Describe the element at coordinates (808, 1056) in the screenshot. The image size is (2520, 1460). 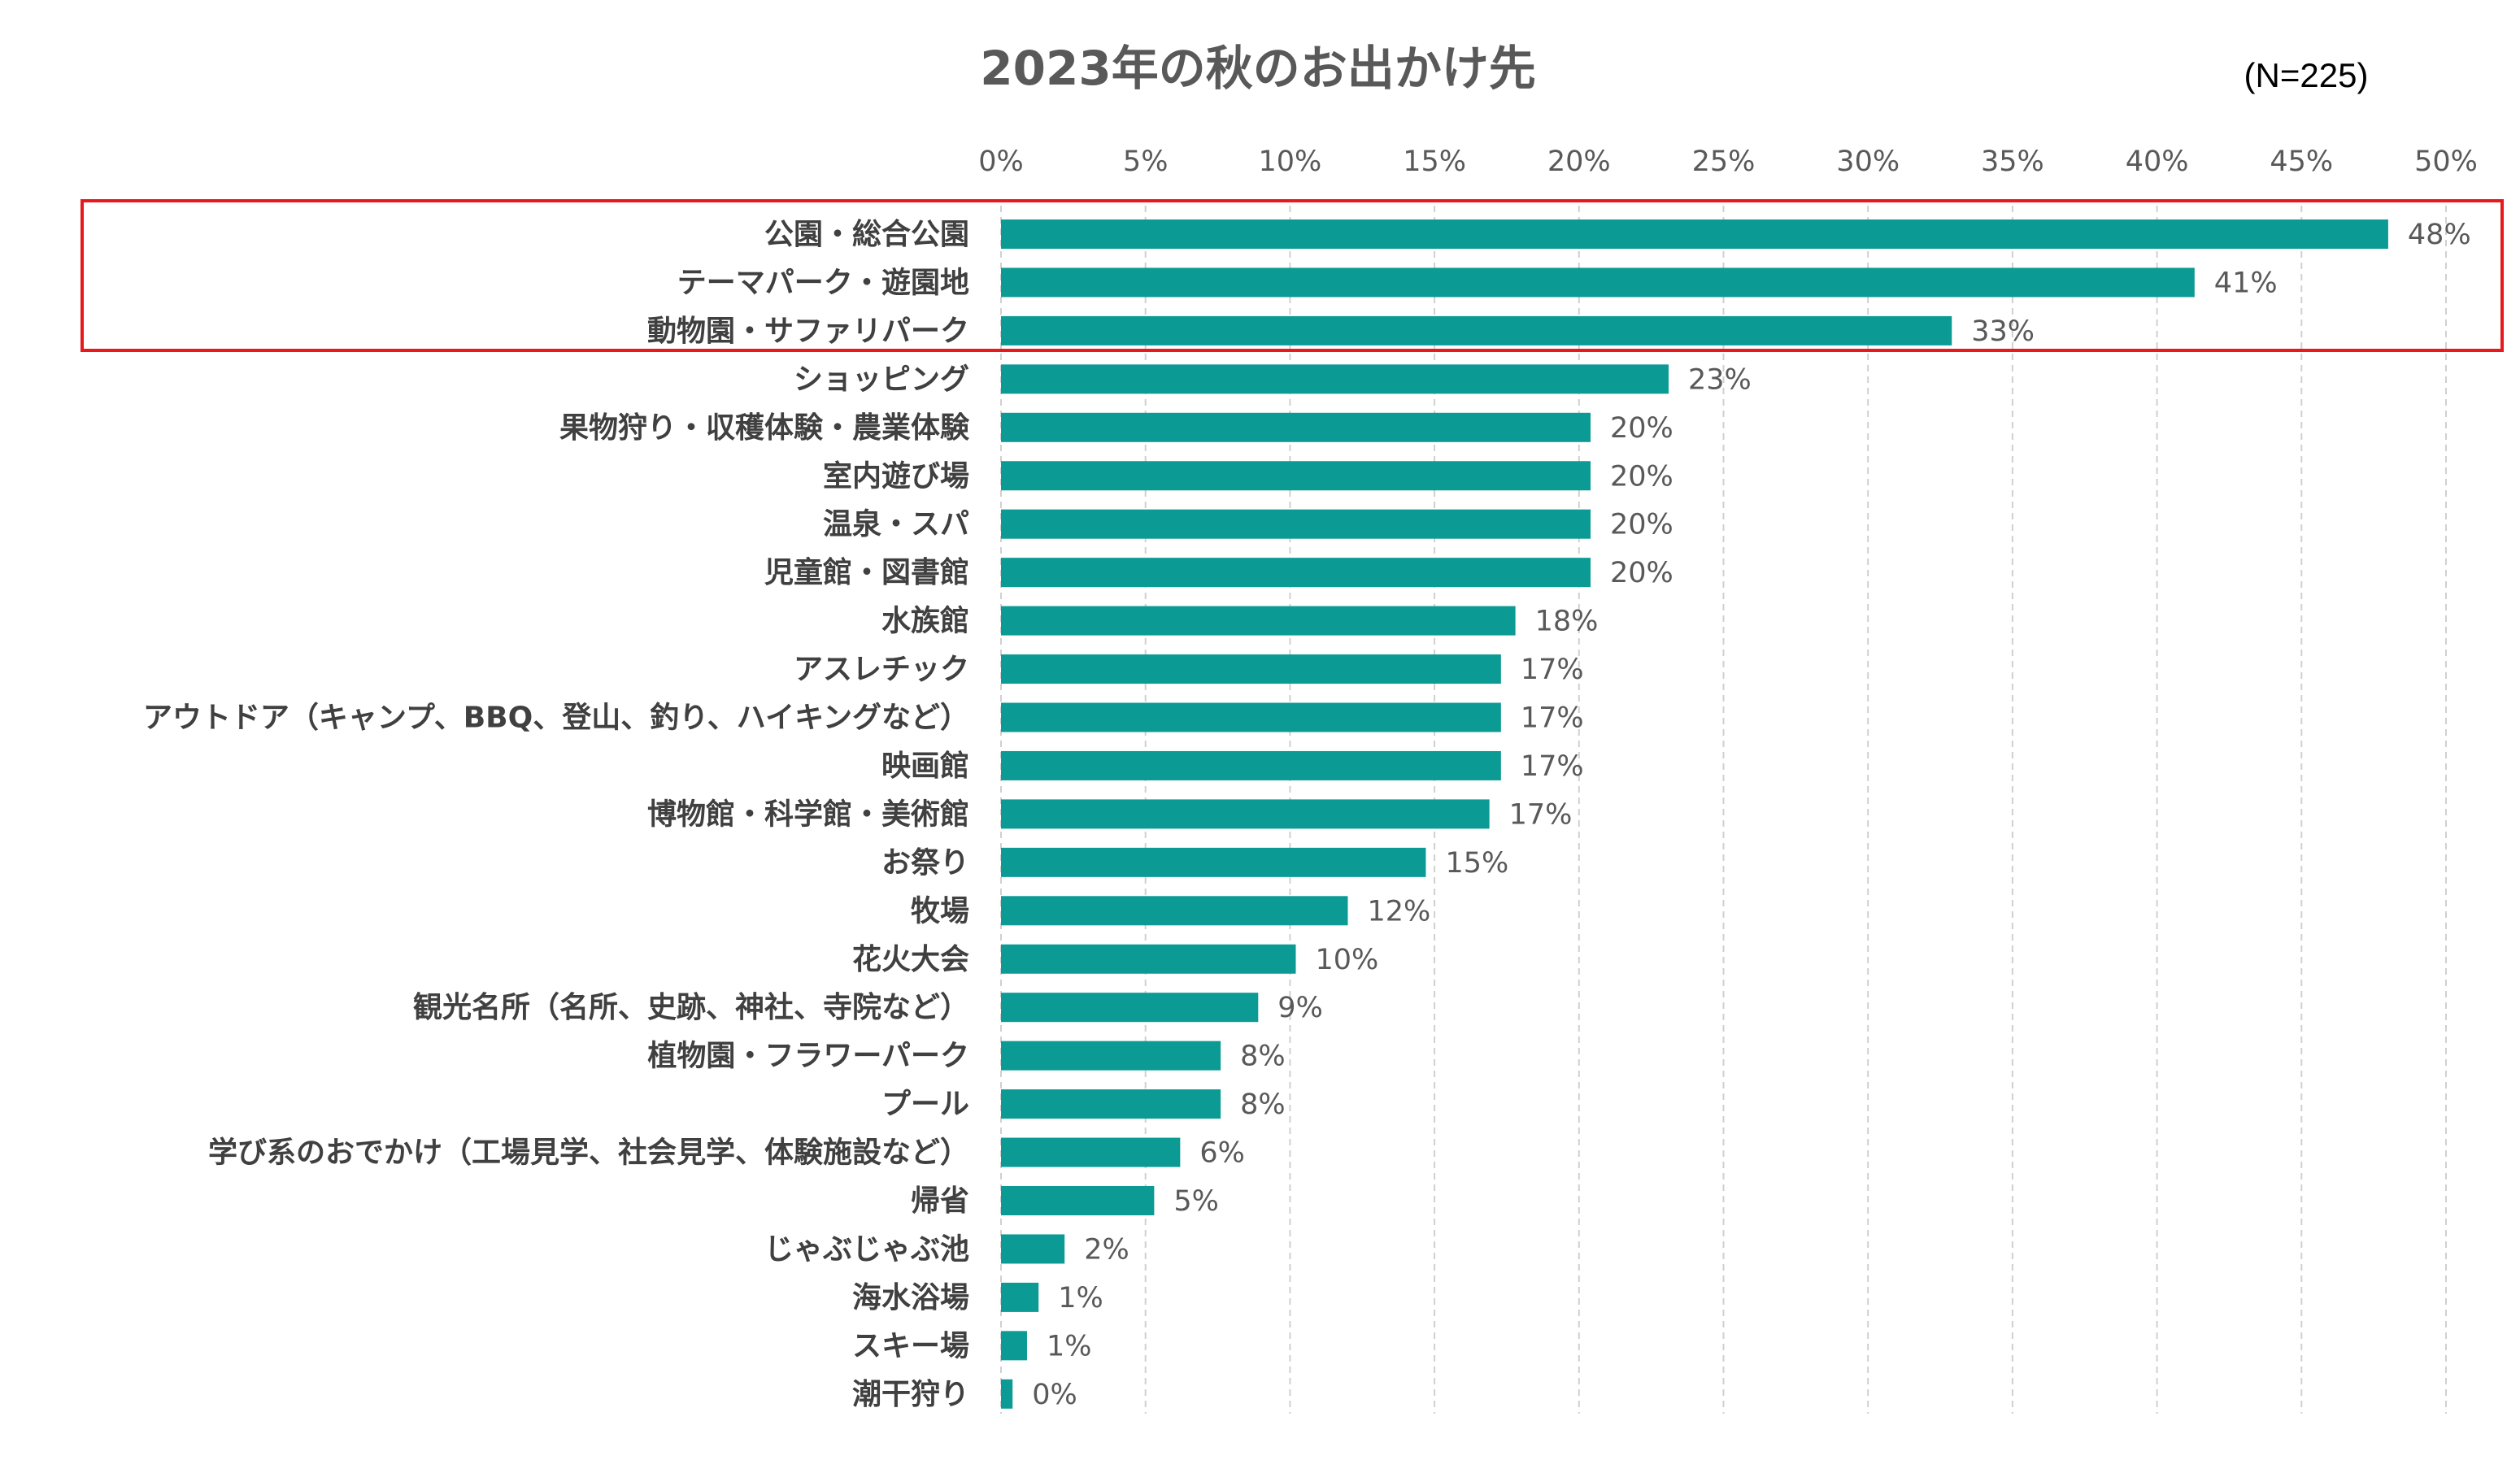
I see `y-tick-label: 植物園・フラワーパーク` at that location.